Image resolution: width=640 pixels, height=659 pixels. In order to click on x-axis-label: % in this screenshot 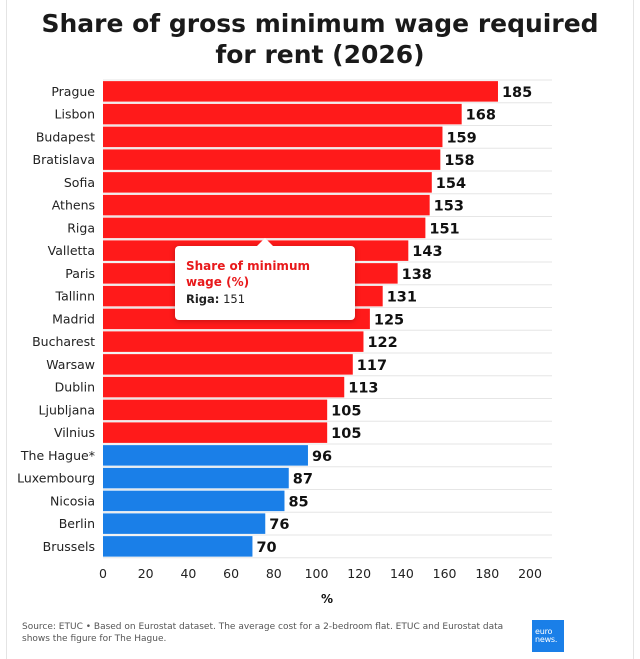, I will do `click(327, 599)`.